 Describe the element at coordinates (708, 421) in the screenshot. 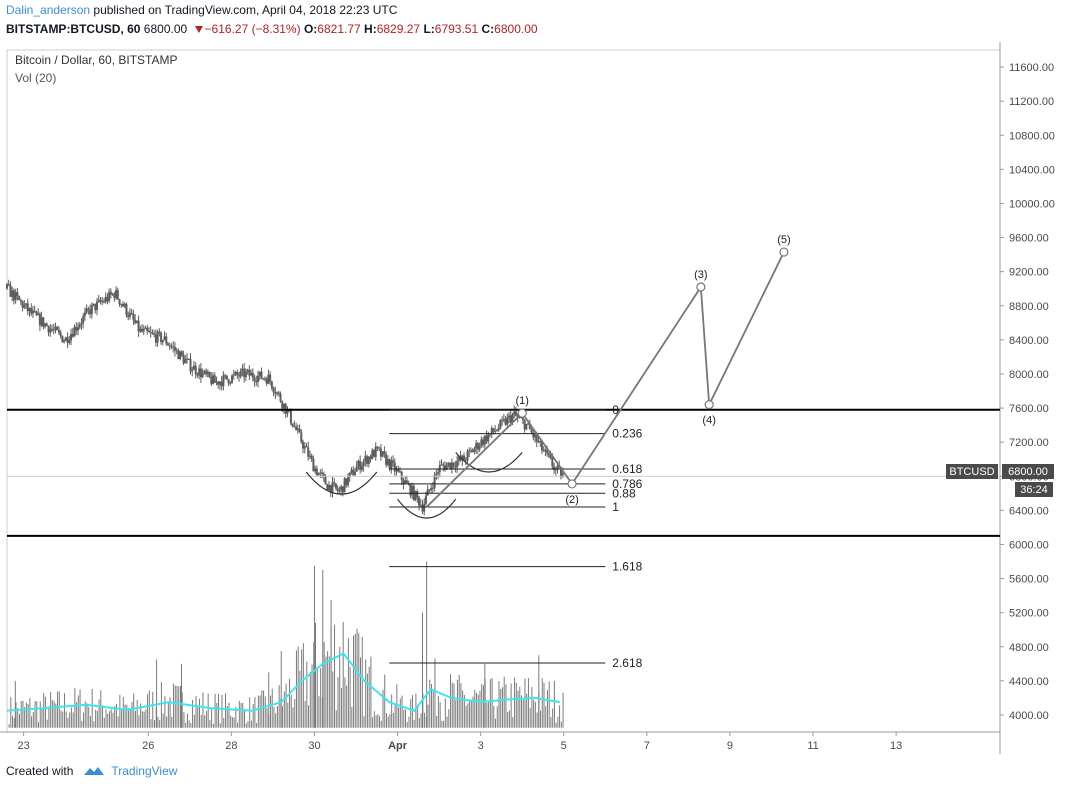

I see `wave-label: (4)` at that location.